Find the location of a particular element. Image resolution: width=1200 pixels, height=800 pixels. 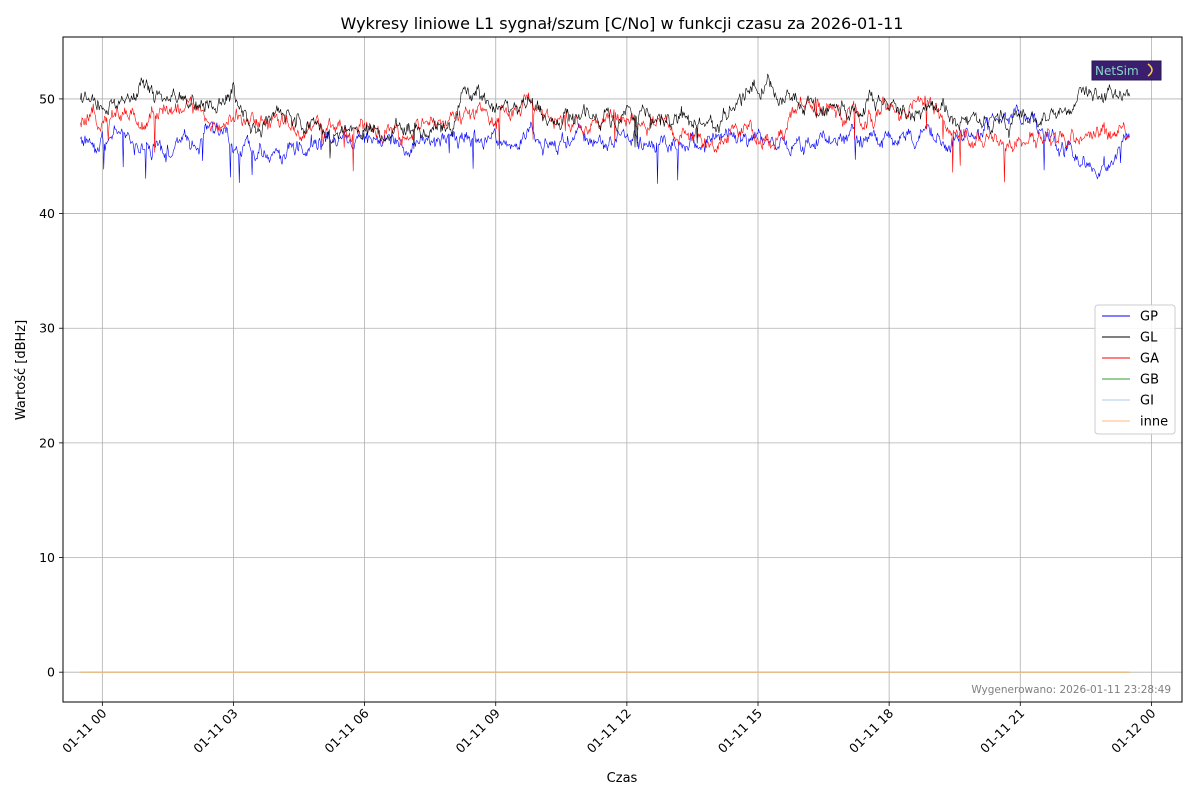

x-tick-label: 01-11 09 is located at coordinates (478, 730).